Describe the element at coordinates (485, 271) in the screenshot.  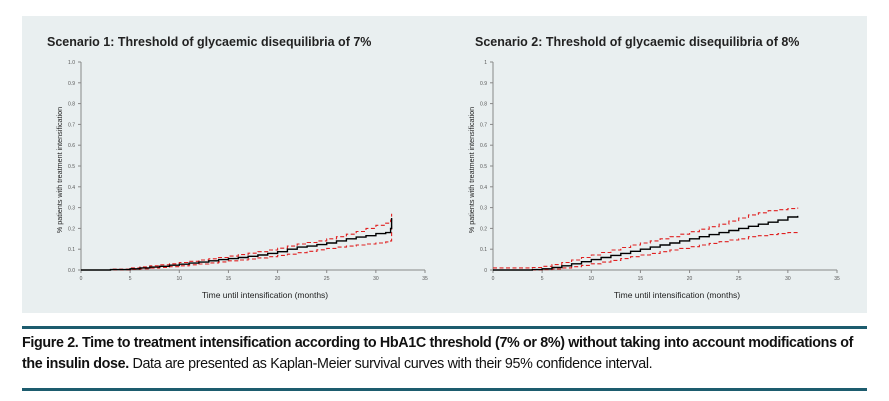
I see `y-tick-label: 0` at that location.